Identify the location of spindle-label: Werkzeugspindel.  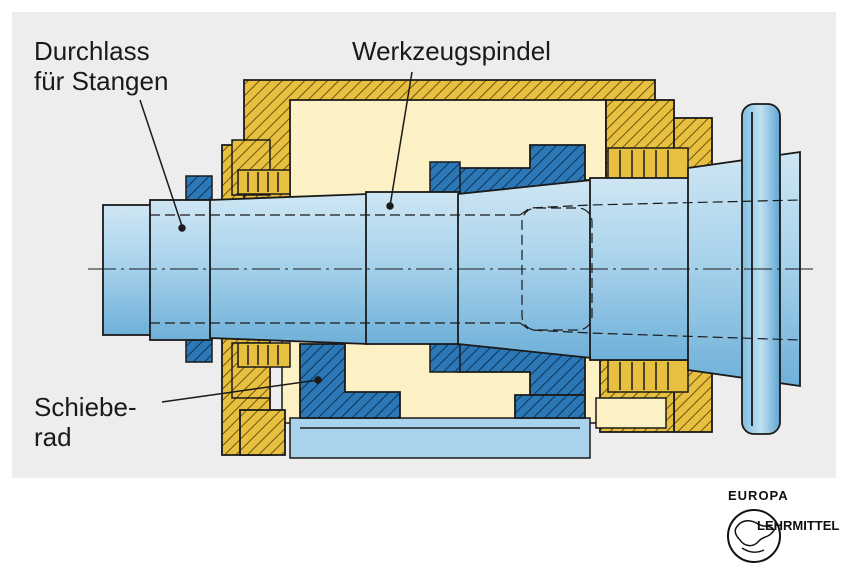
(451, 51).